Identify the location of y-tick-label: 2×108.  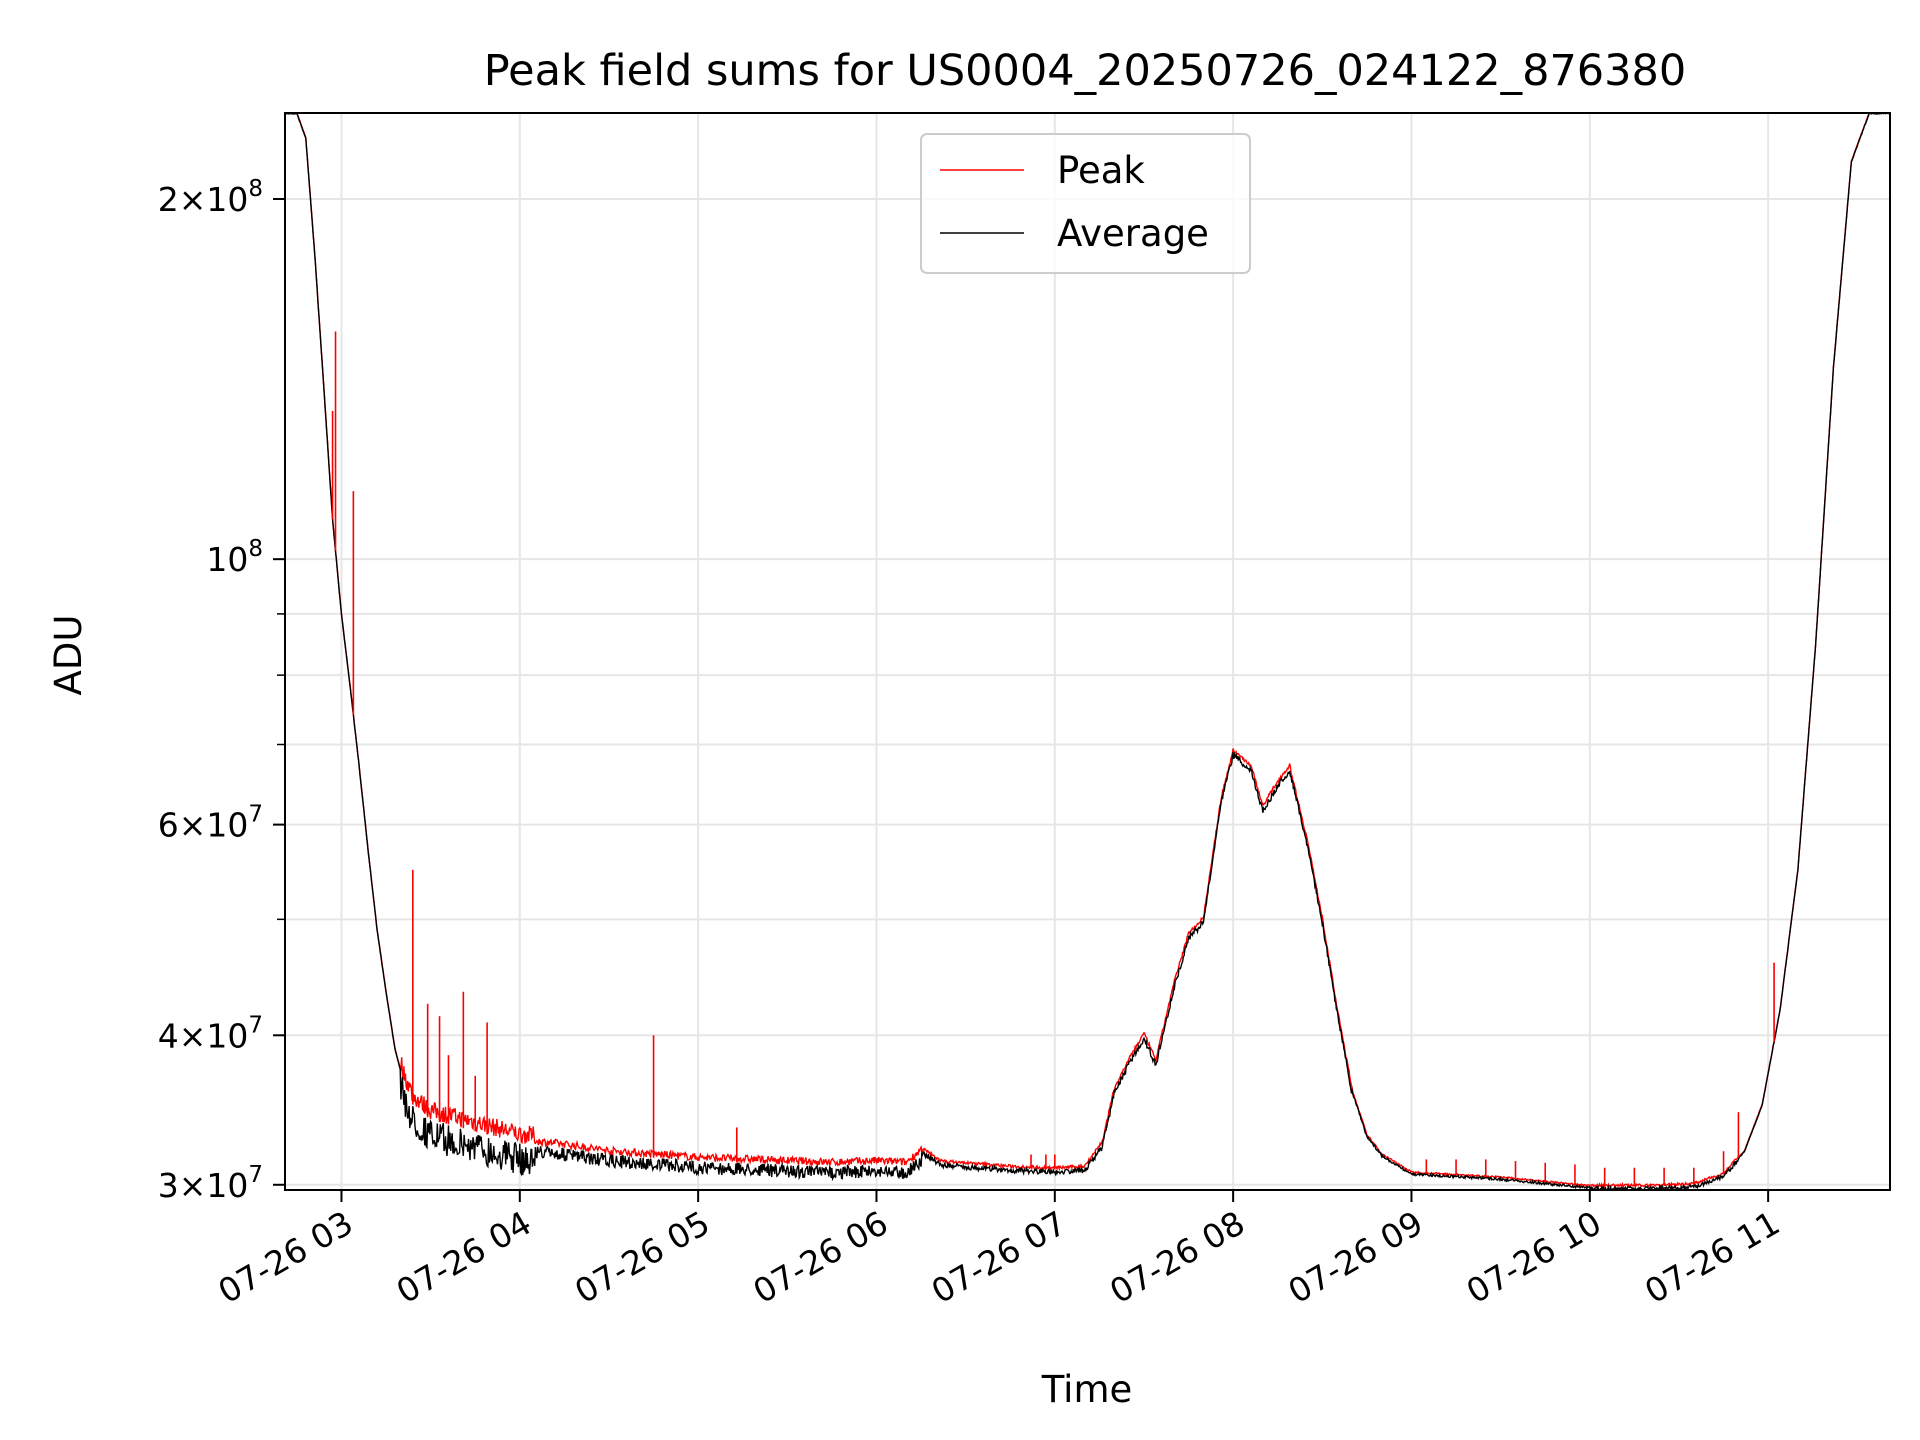
(210, 197).